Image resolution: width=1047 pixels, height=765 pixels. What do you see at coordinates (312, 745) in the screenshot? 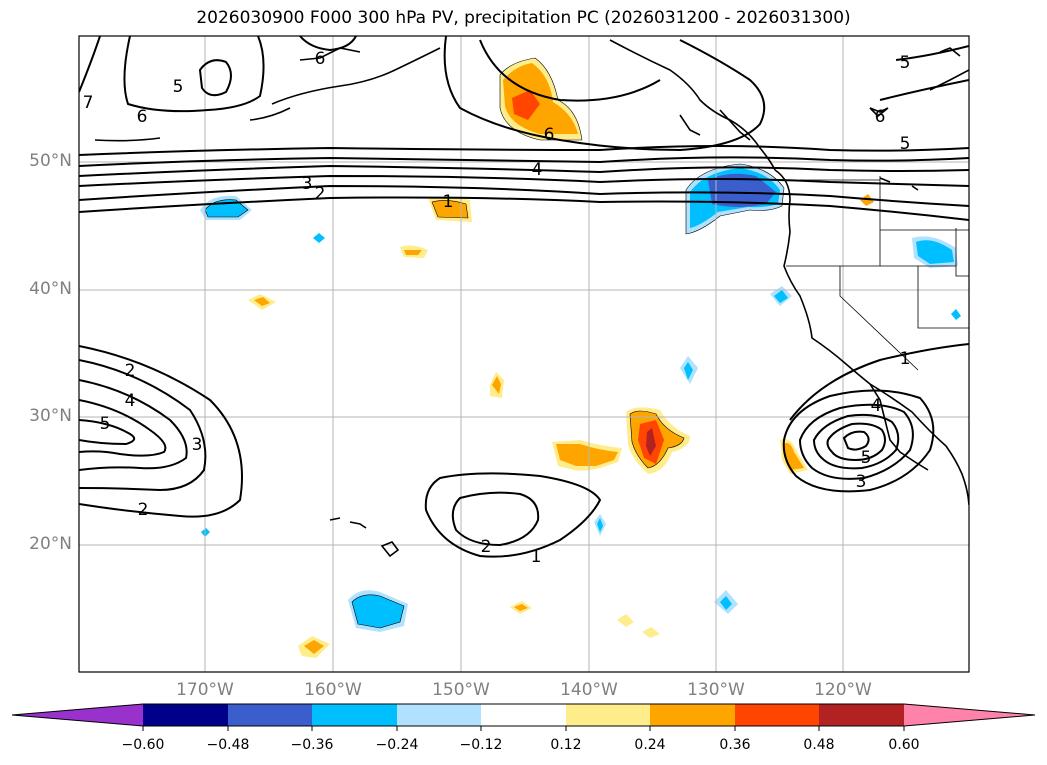
I see `colorbar-tick-label: −0.36` at bounding box center [312, 745].